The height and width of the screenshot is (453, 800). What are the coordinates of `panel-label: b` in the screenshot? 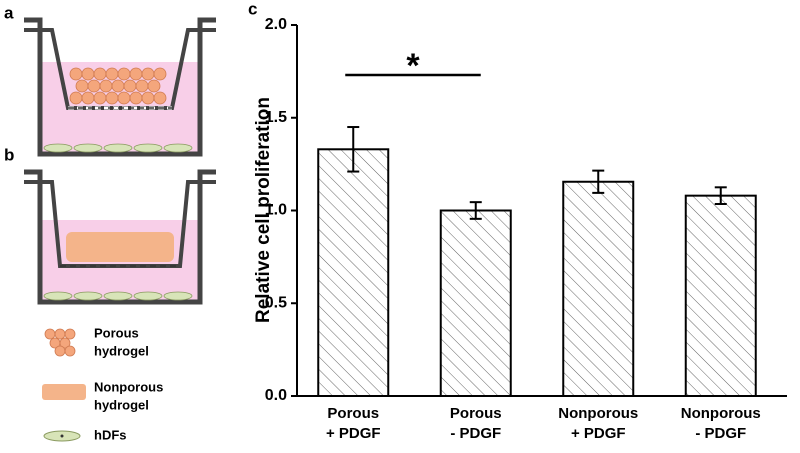 It's located at (9, 154).